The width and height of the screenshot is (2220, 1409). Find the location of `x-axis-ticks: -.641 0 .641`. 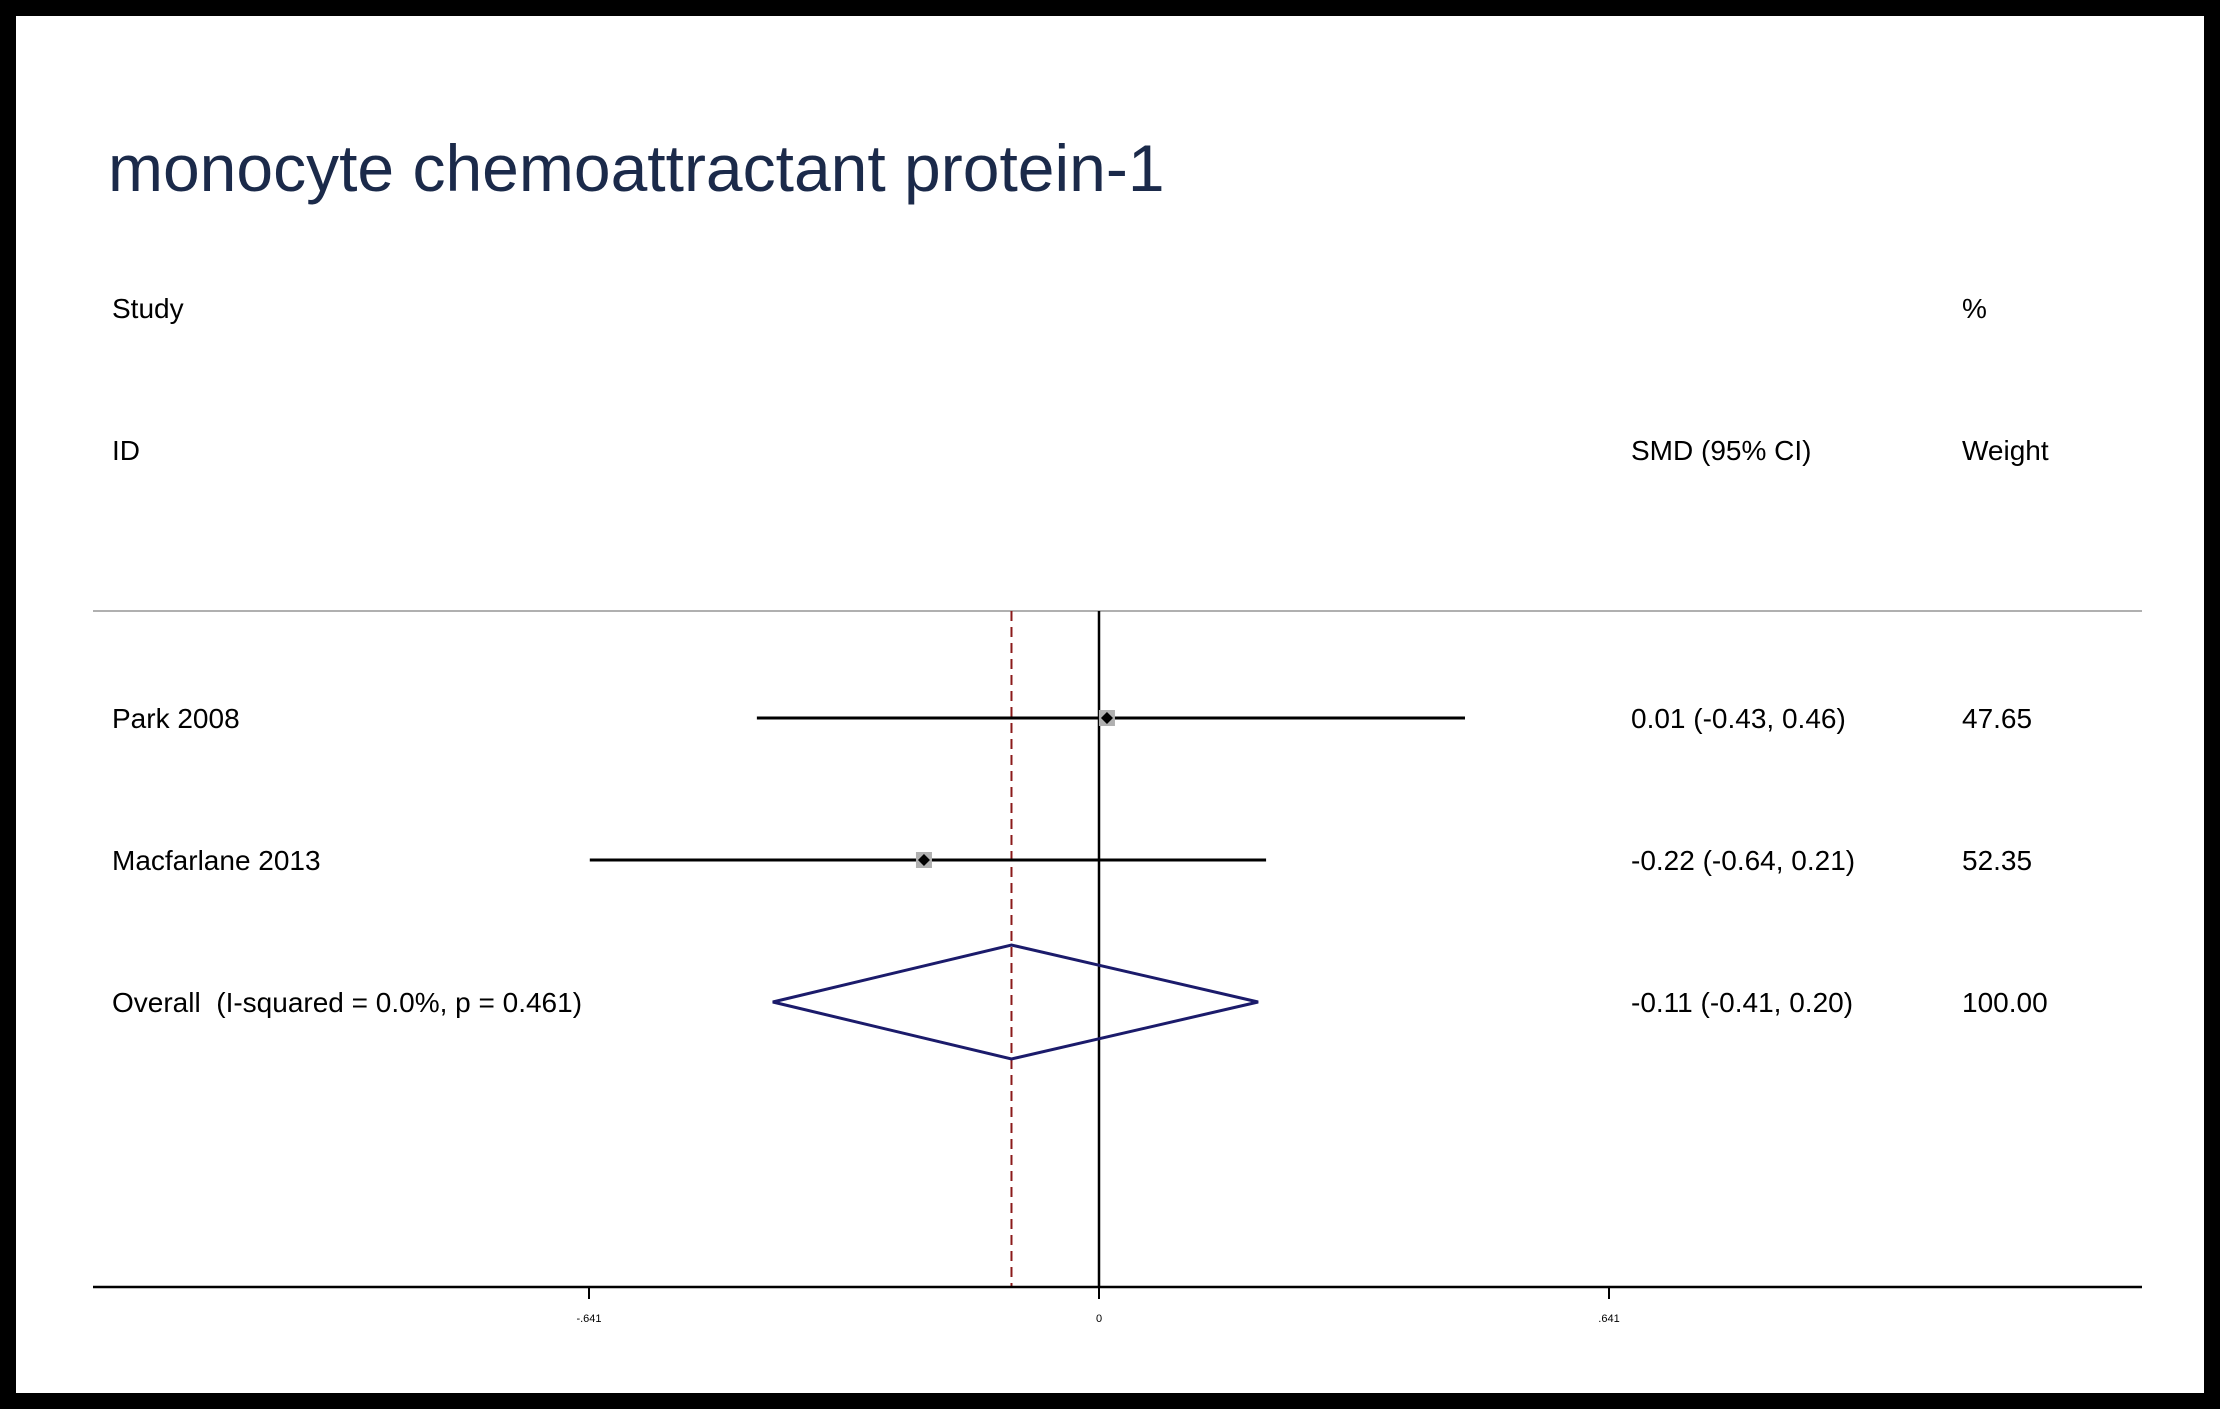

x-axis-ticks: -.641 0 .641 is located at coordinates (1098, 1306).